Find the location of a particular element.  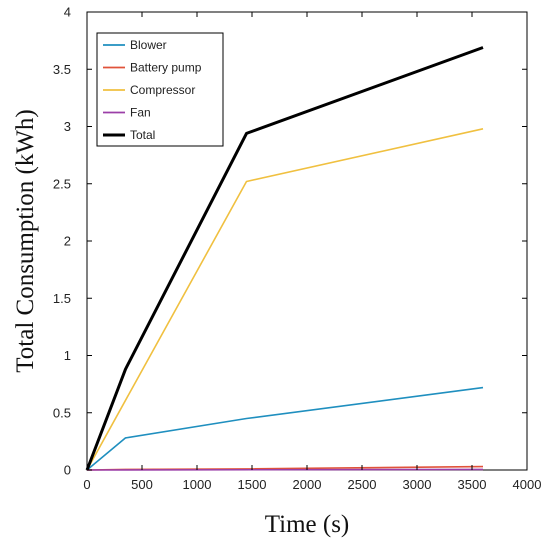

legend-label: Compressor is located at coordinates (162, 90).